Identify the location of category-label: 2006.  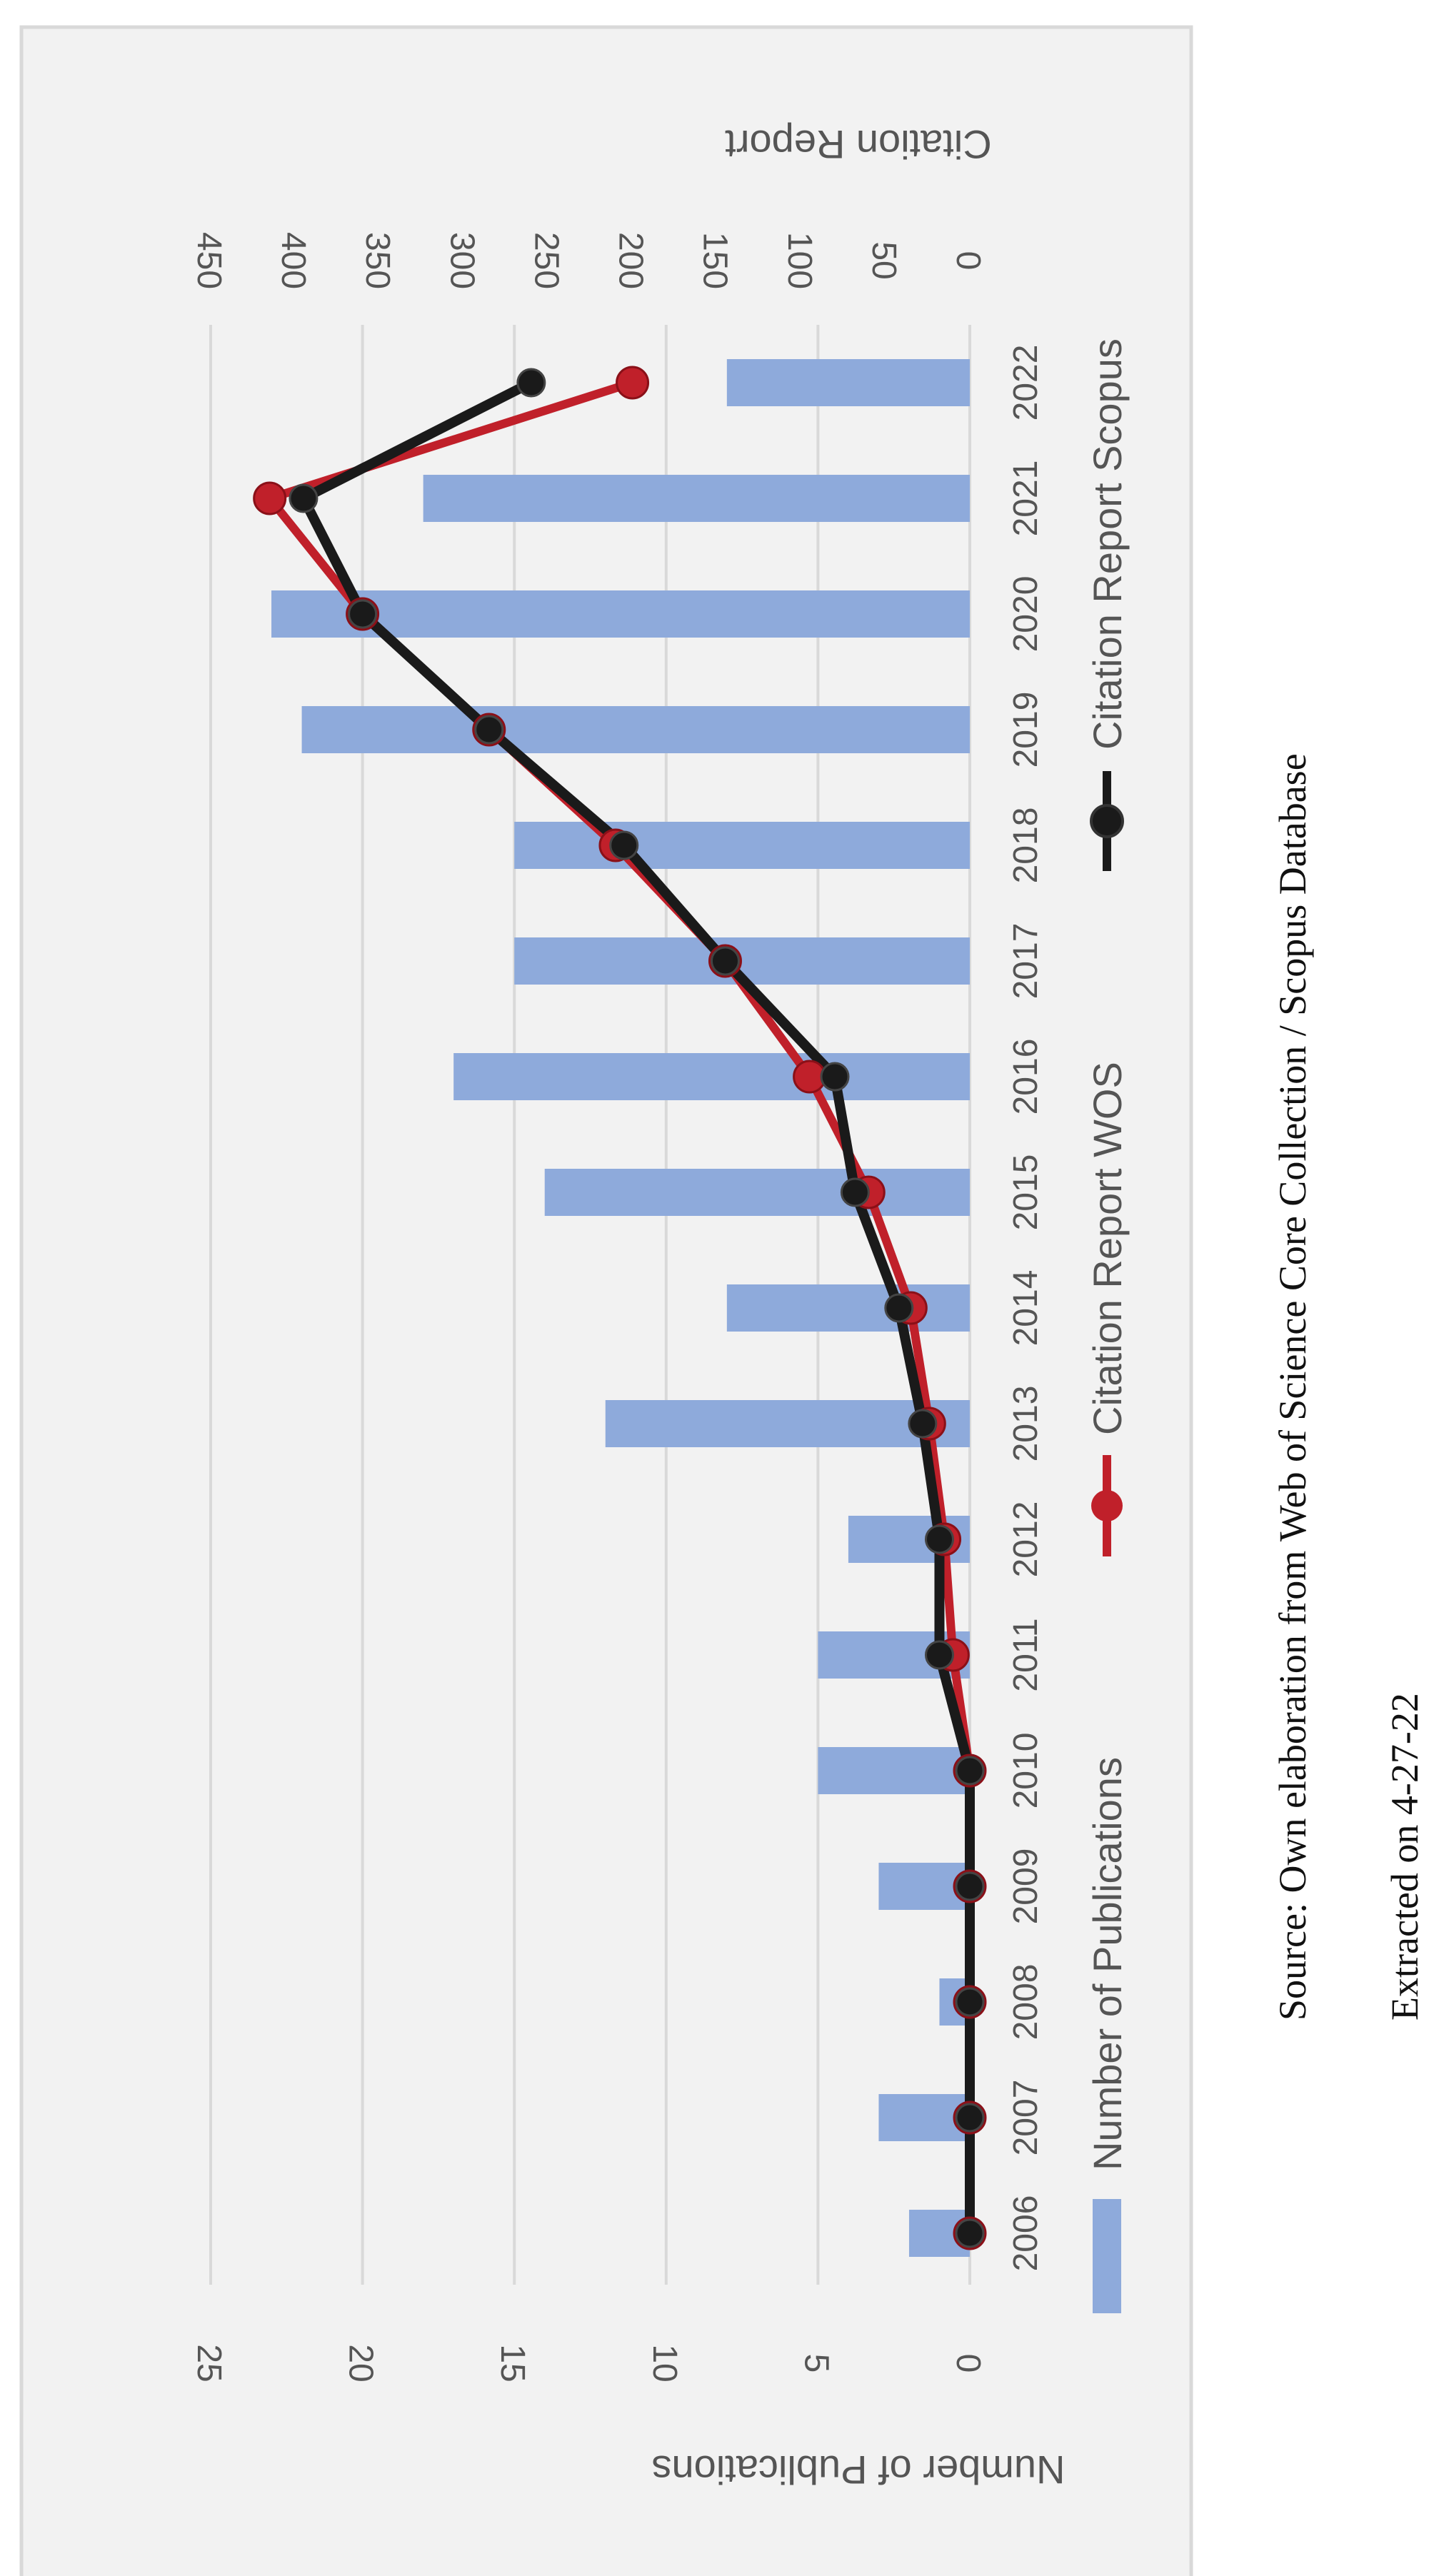
(1026, 2233).